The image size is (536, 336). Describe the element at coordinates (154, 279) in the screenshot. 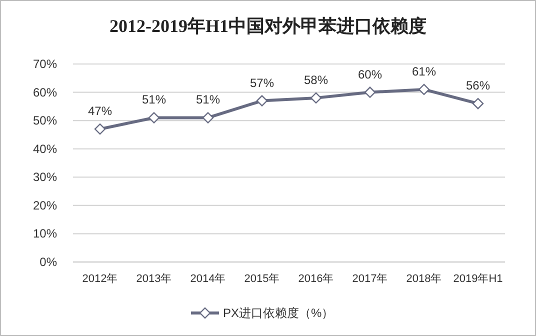

I see `x-tick-label: 2013年` at that location.